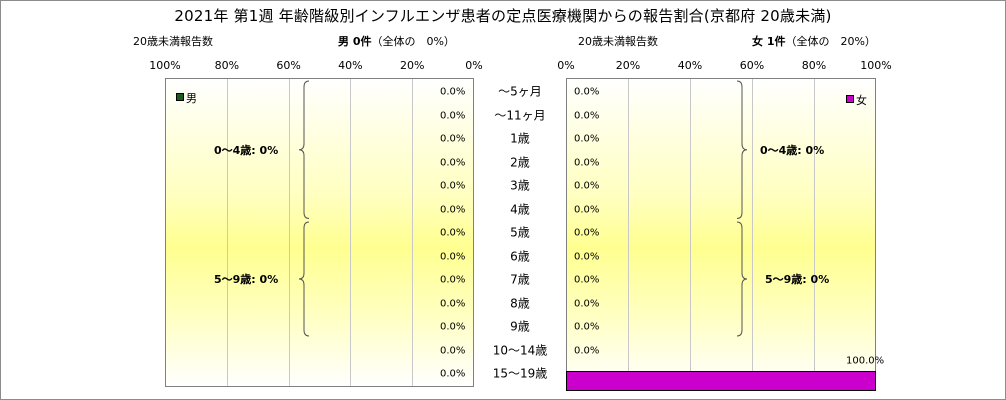 The width and height of the screenshot is (1006, 400). Describe the element at coordinates (792, 150) in the screenshot. I see `female-group-label: 0～4歳: 0%` at that location.